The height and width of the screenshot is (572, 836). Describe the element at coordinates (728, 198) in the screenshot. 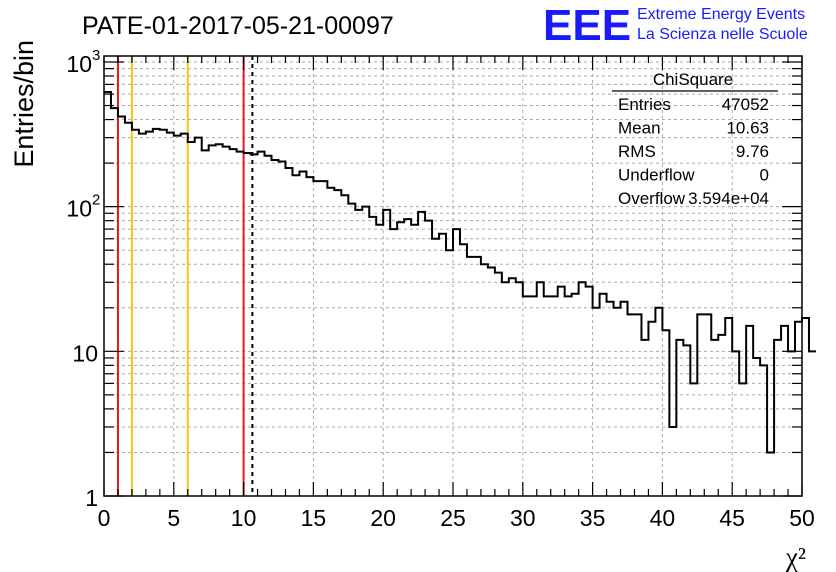

I see `stats-row-value: 3.594e+04` at that location.